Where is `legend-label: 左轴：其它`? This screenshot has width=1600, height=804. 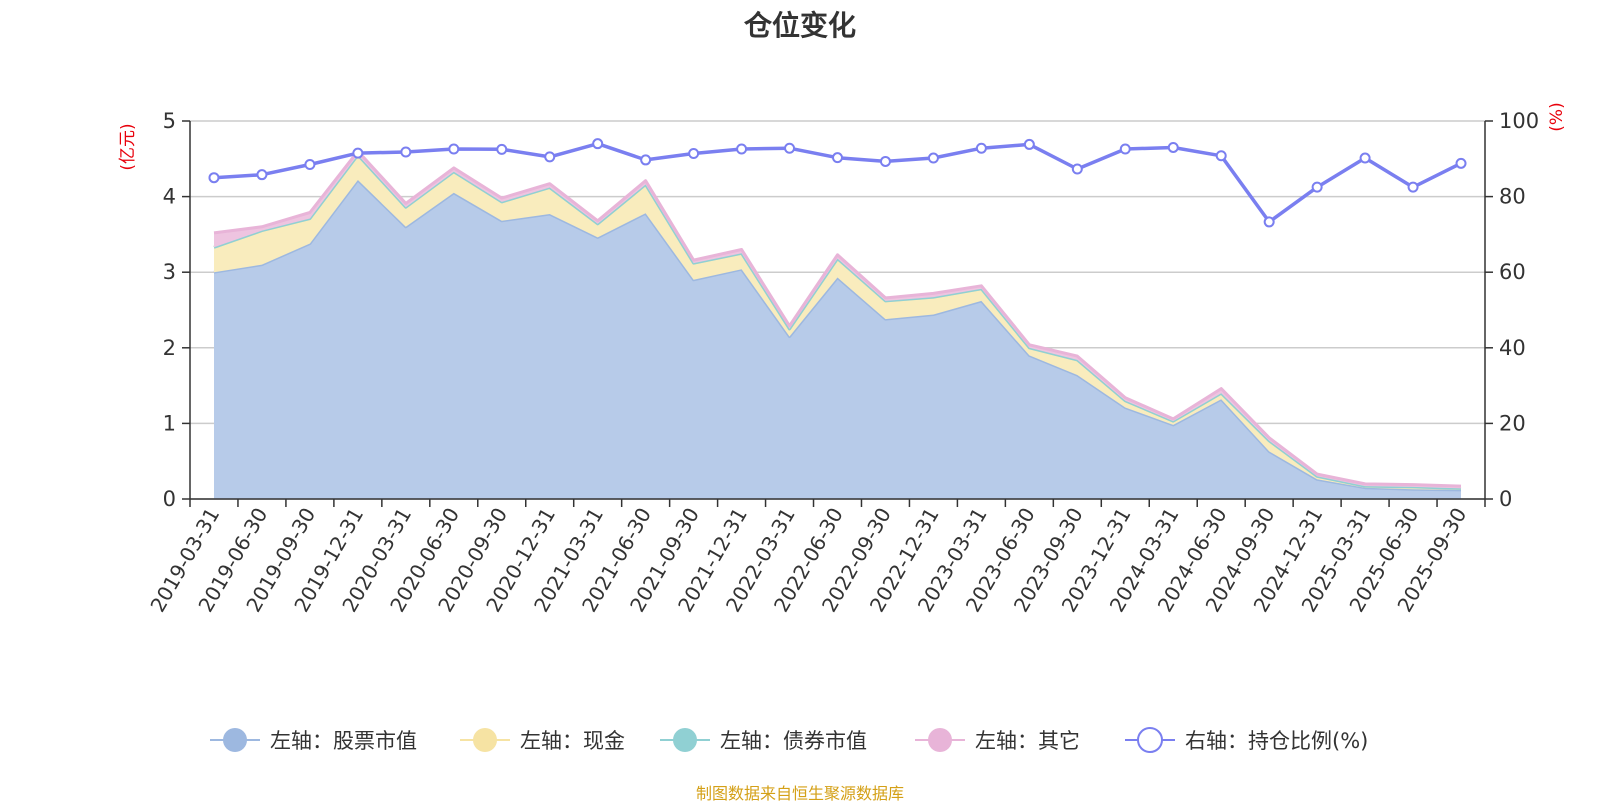
legend-label: 左轴：其它 is located at coordinates (1027, 741).